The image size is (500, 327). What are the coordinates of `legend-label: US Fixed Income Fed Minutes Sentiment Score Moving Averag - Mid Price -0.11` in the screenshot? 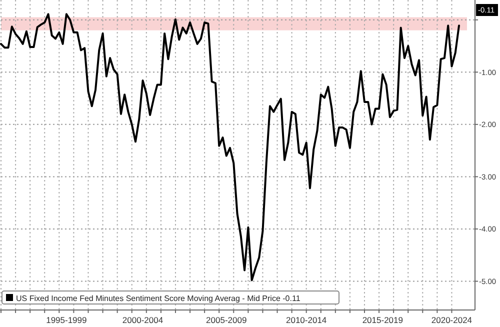 It's located at (158, 298).